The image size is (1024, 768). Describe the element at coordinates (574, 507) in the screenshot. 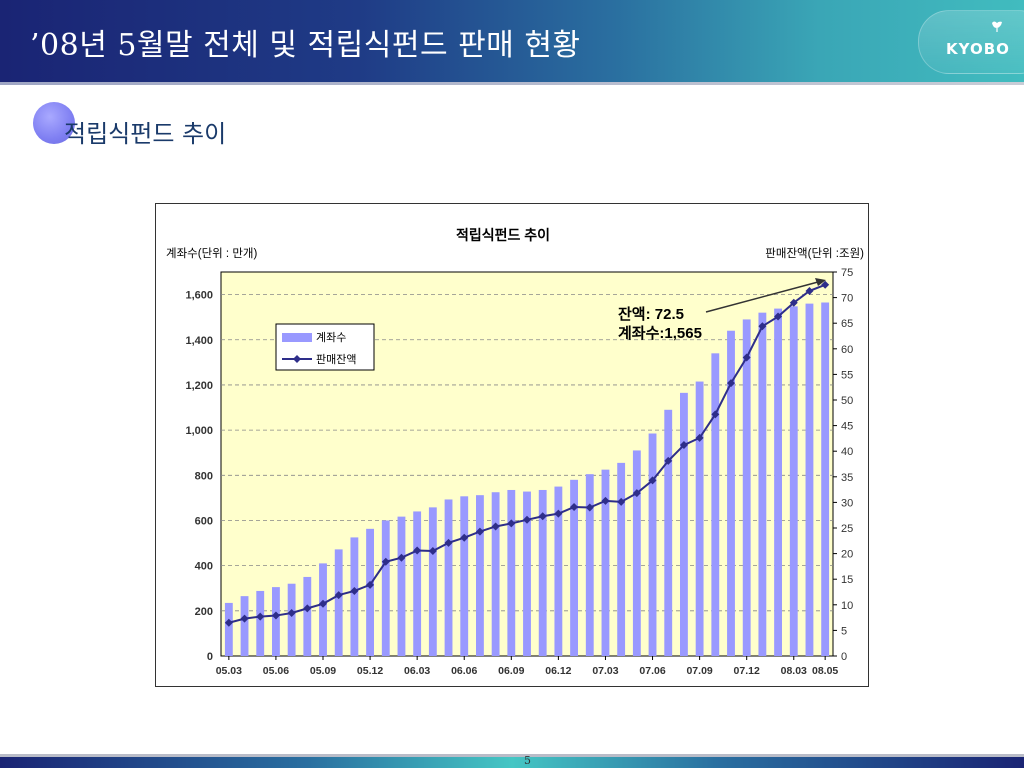

I see `line-point-07.01` at that location.